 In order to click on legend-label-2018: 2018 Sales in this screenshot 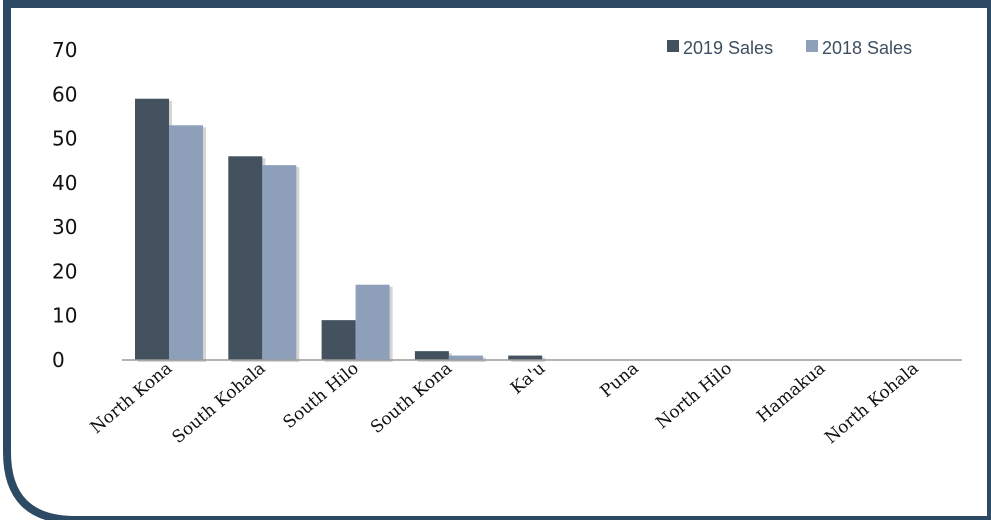, I will do `click(867, 48)`.